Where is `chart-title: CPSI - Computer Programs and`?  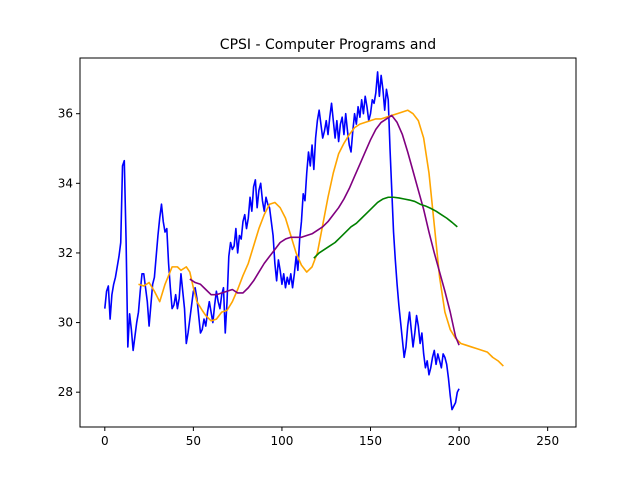
chart-title: CPSI - Computer Programs and is located at coordinates (328, 45).